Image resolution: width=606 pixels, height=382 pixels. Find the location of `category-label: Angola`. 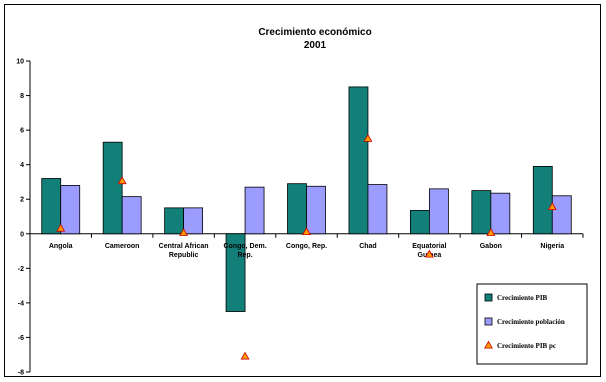

category-label: Angola is located at coordinates (61, 246).